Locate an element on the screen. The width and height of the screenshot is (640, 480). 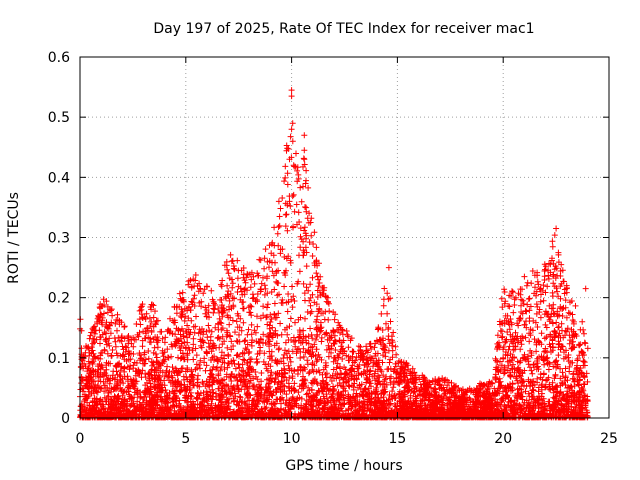
y-tick-label: 0.3 is located at coordinates (59, 239).